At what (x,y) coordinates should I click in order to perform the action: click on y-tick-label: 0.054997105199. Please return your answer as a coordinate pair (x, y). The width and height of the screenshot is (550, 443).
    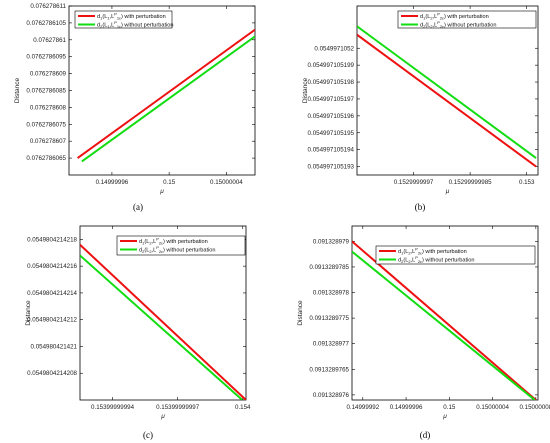
    Looking at the image, I should click on (331, 65).